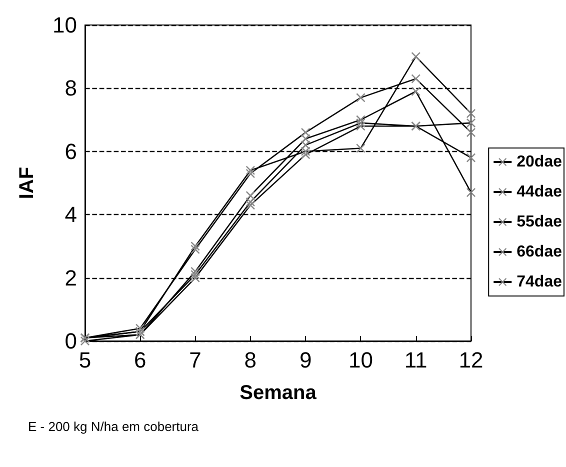 This screenshot has height=467, width=566. Describe the element at coordinates (416, 360) in the screenshot. I see `x-tick-label: 11` at that location.